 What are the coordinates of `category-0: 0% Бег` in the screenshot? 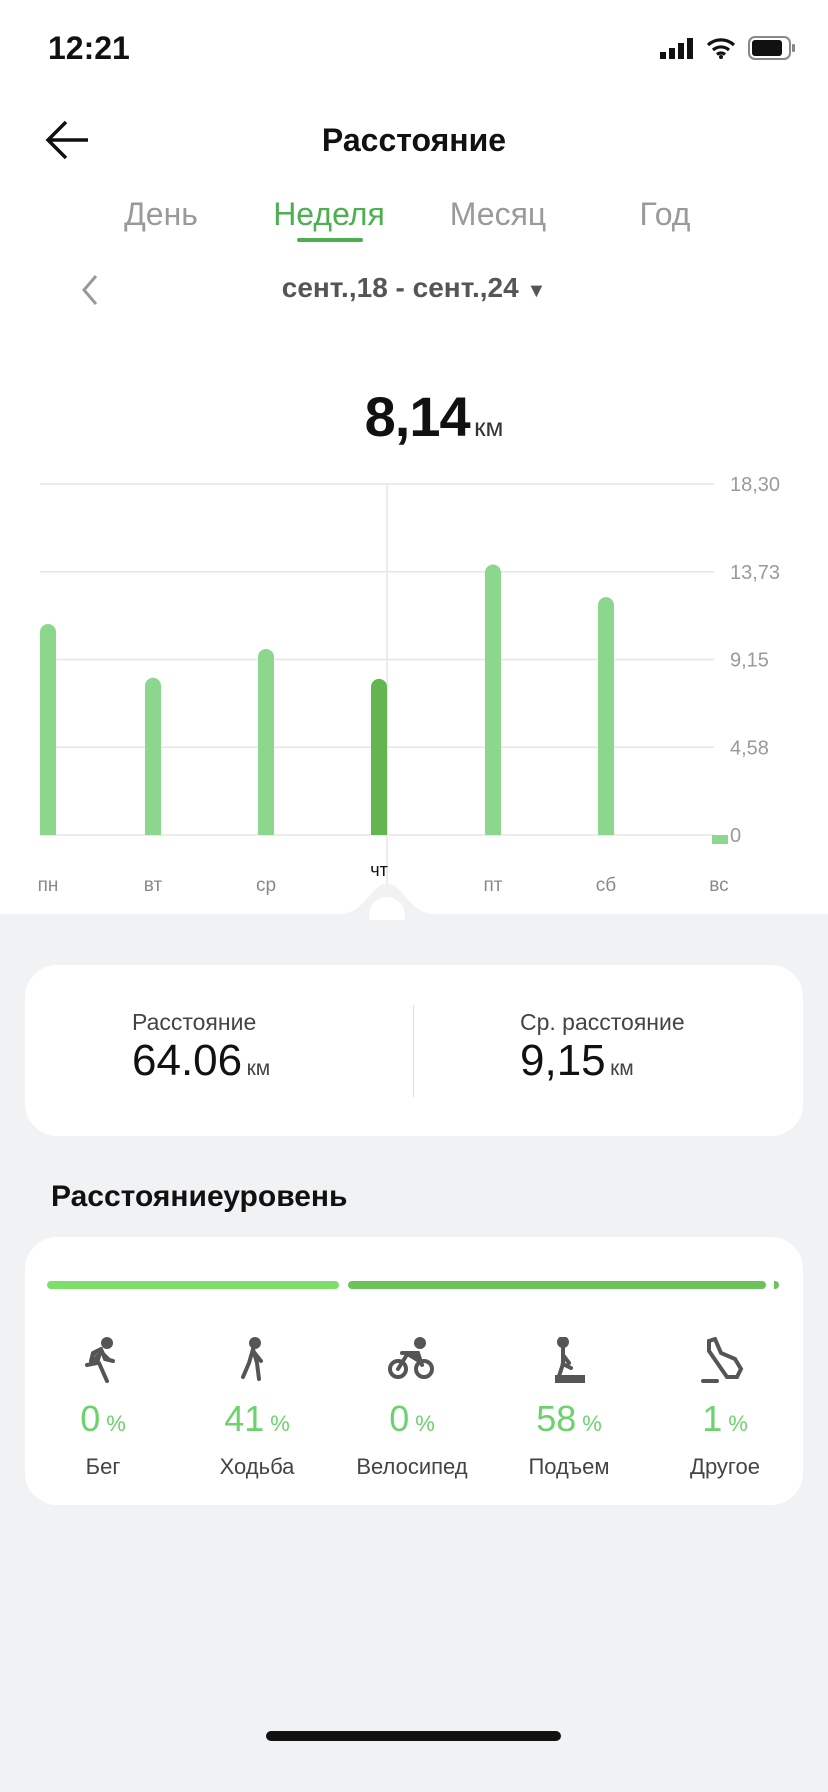 It's located at (103, 1408).